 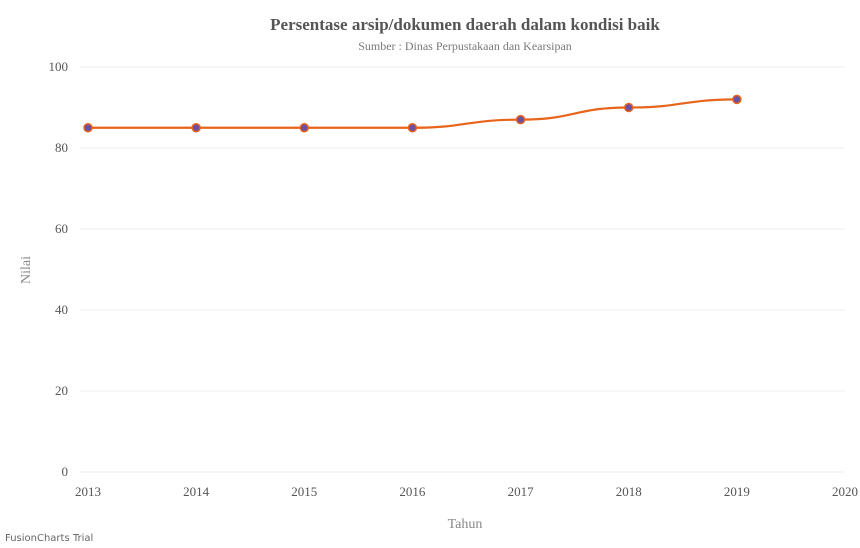 I want to click on series-group, so click(x=412, y=113).